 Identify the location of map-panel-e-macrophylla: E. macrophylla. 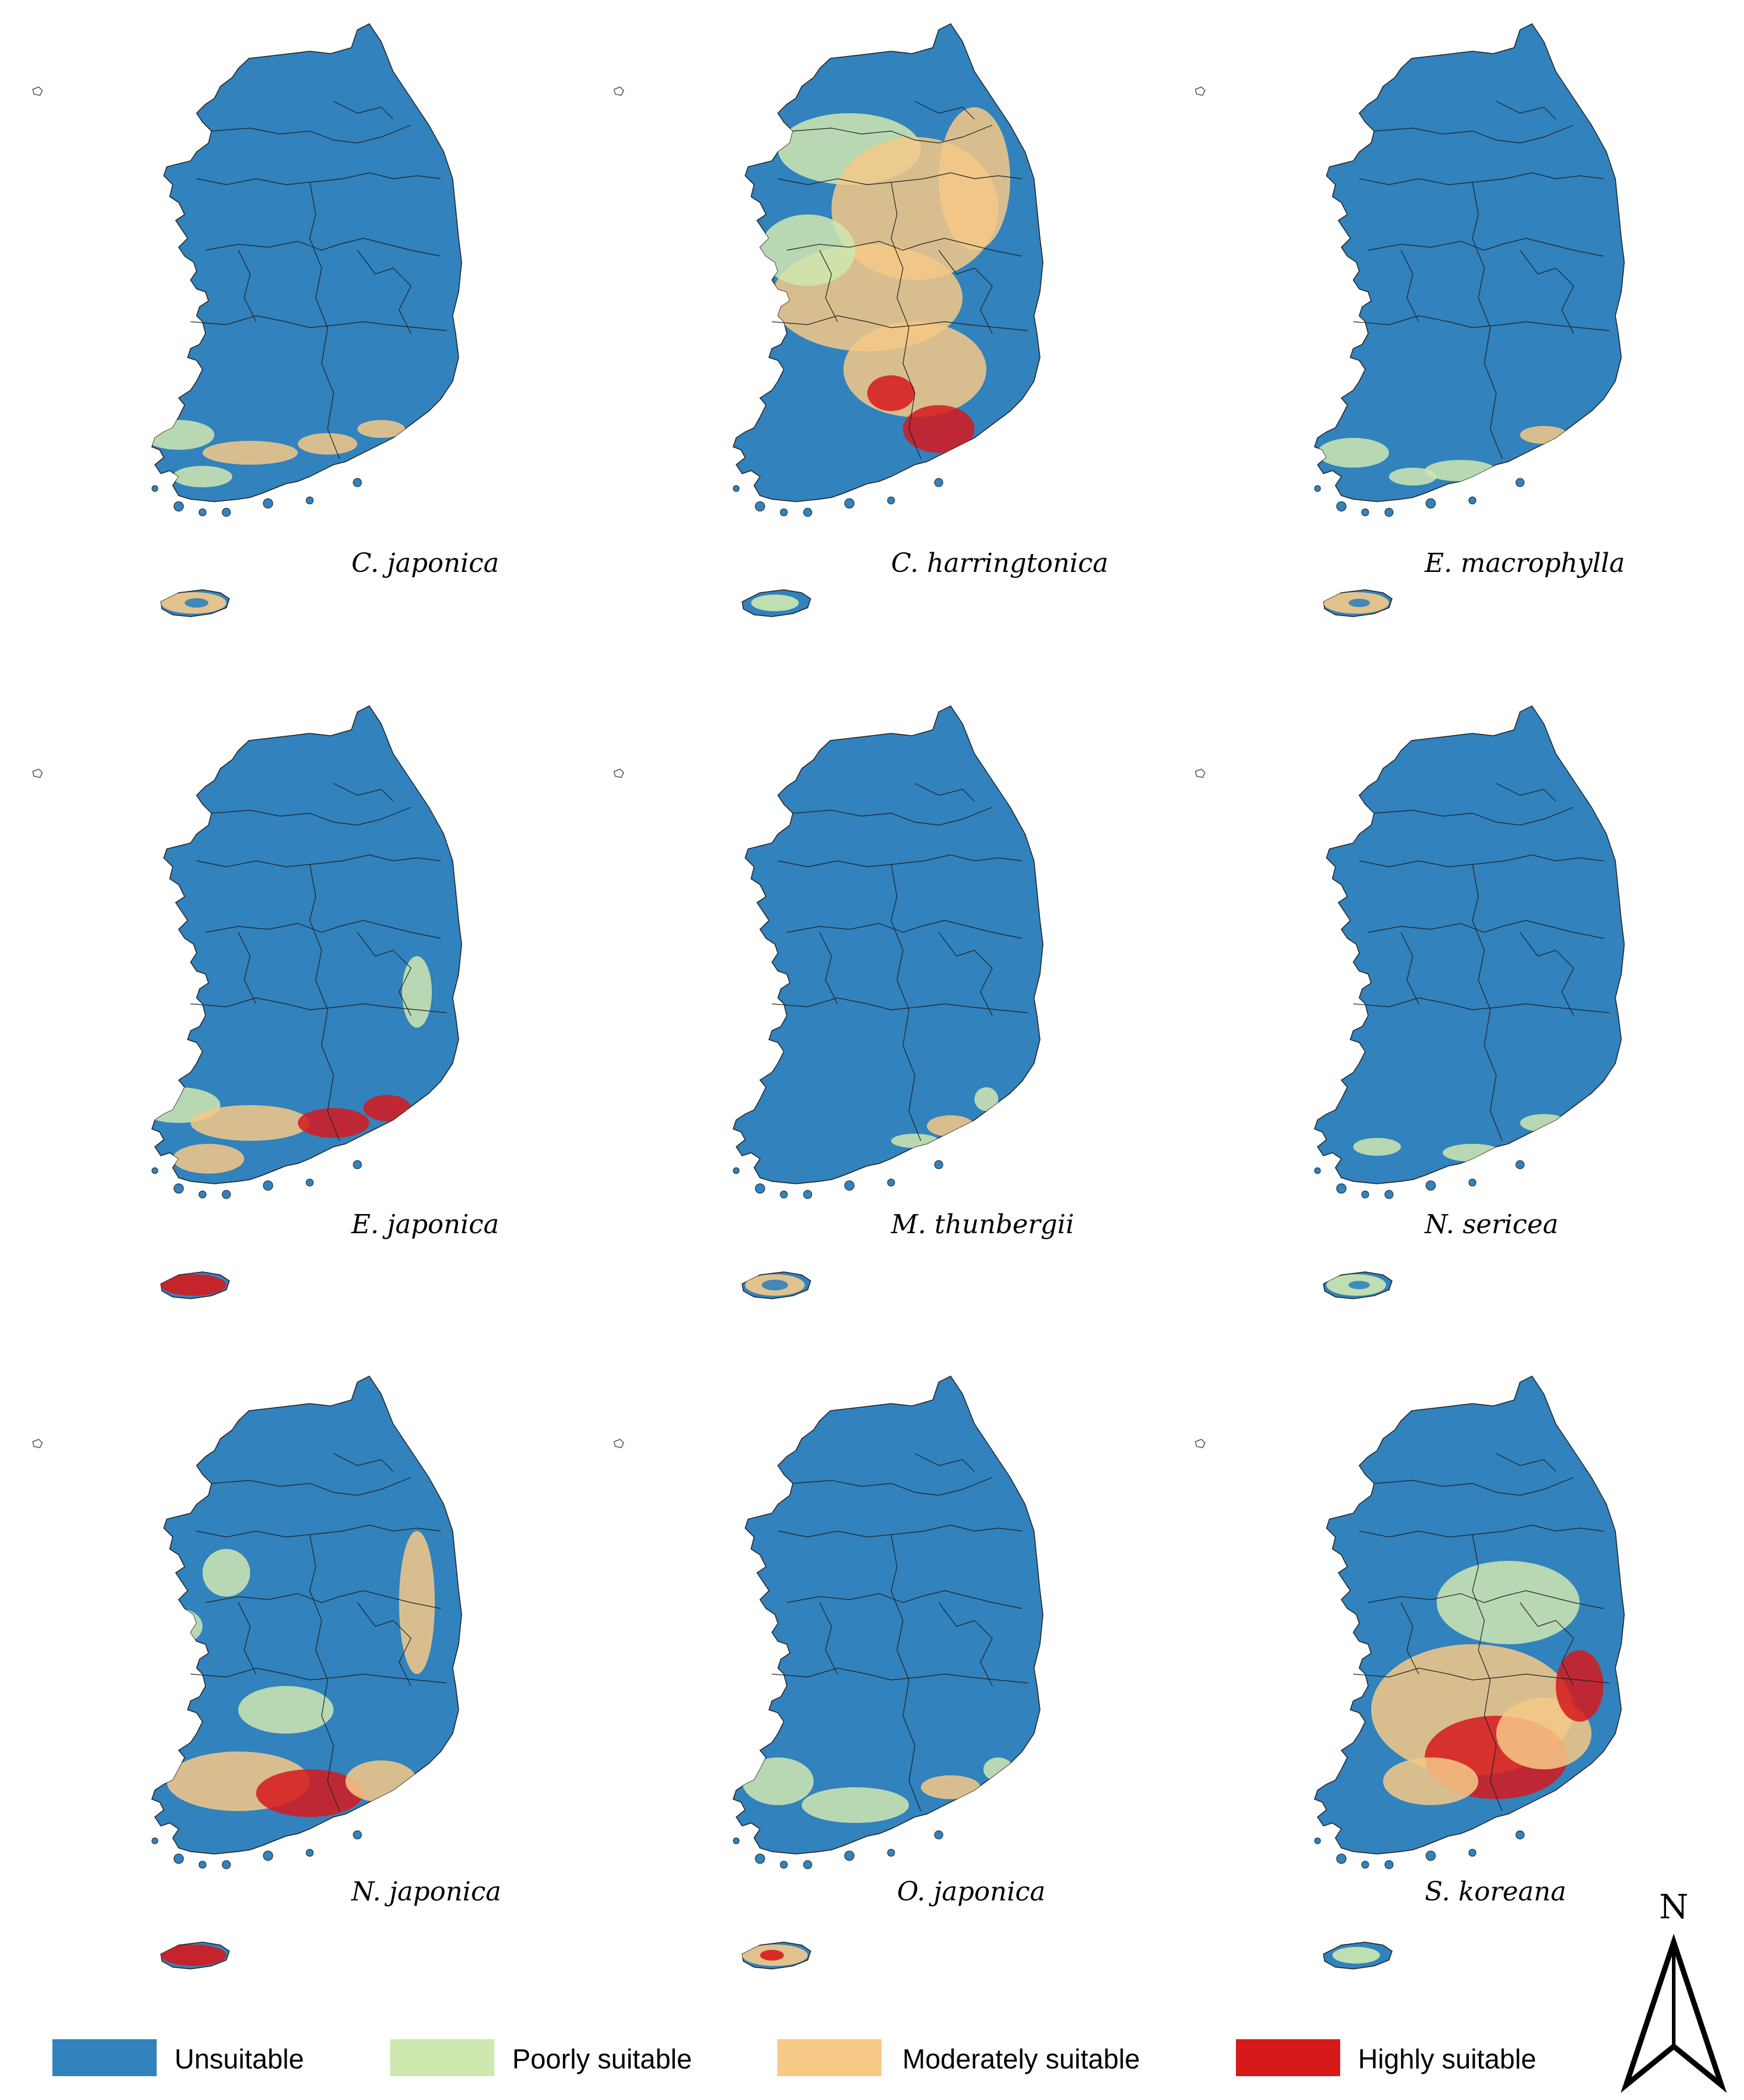
(1453, 332).